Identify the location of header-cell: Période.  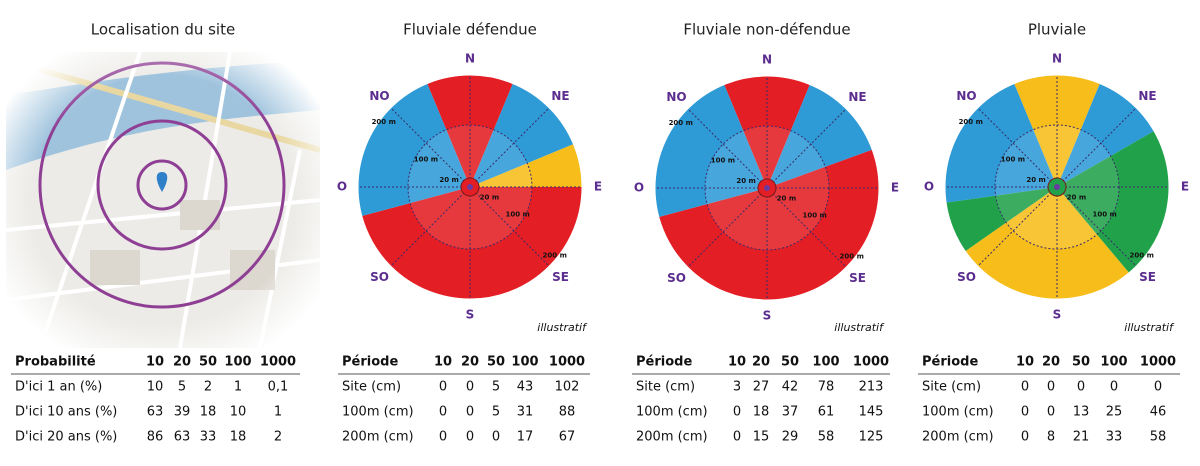
(950, 362).